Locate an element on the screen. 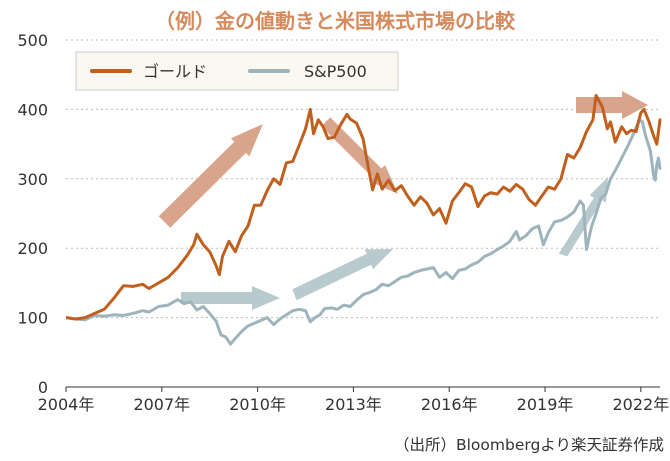 The width and height of the screenshot is (670, 461). legend-sp500-label: S&P500 is located at coordinates (335, 71).